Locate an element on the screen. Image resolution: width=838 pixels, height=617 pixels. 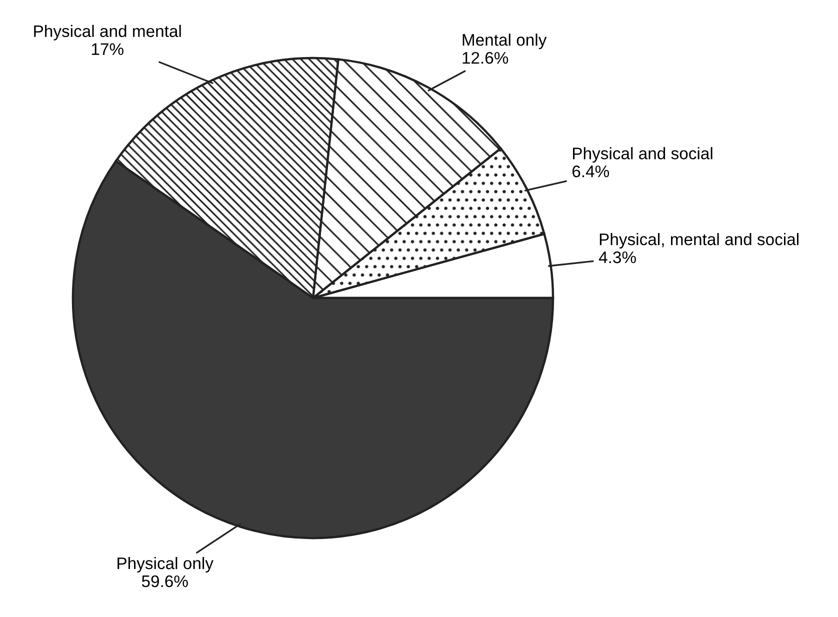
slice-label: Physical, mental and social is located at coordinates (699, 241).